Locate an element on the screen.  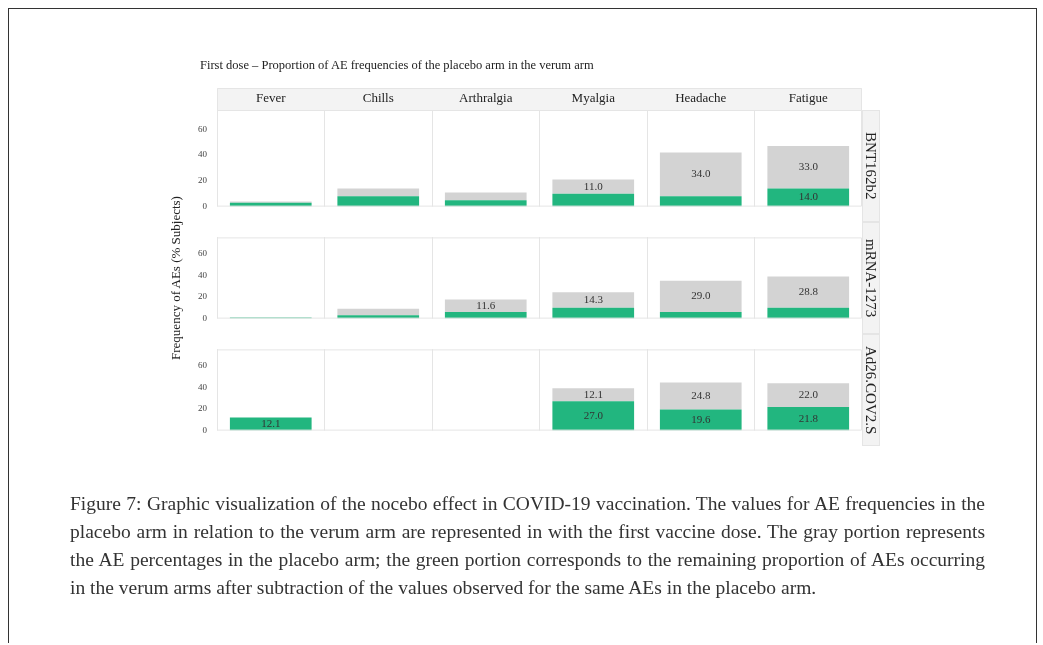
x-tick-label: Chills is located at coordinates (378, 97).